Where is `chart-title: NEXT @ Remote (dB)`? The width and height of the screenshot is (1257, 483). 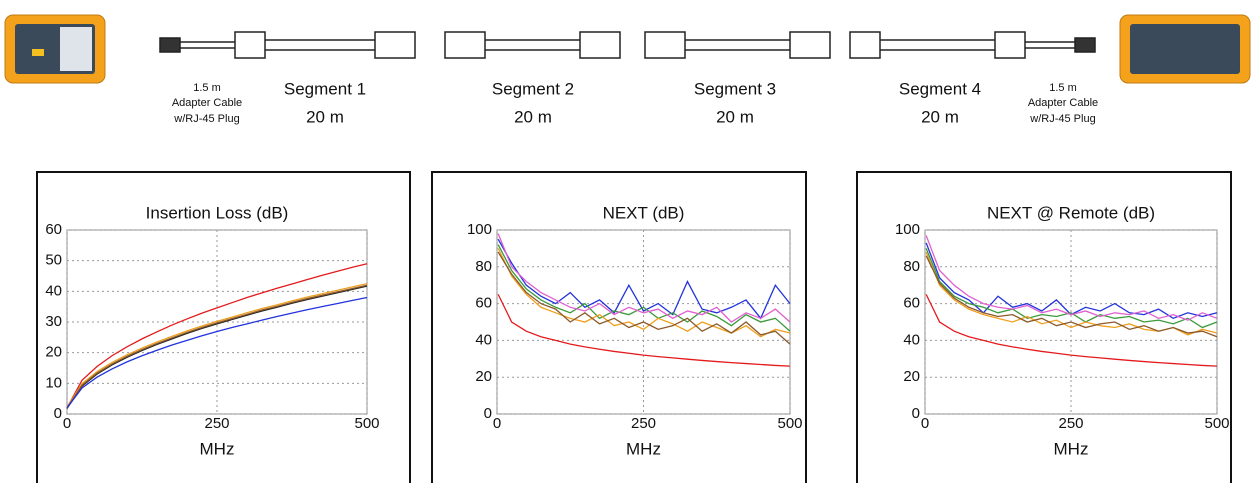 chart-title: NEXT @ Remote (dB) is located at coordinates (1071, 212).